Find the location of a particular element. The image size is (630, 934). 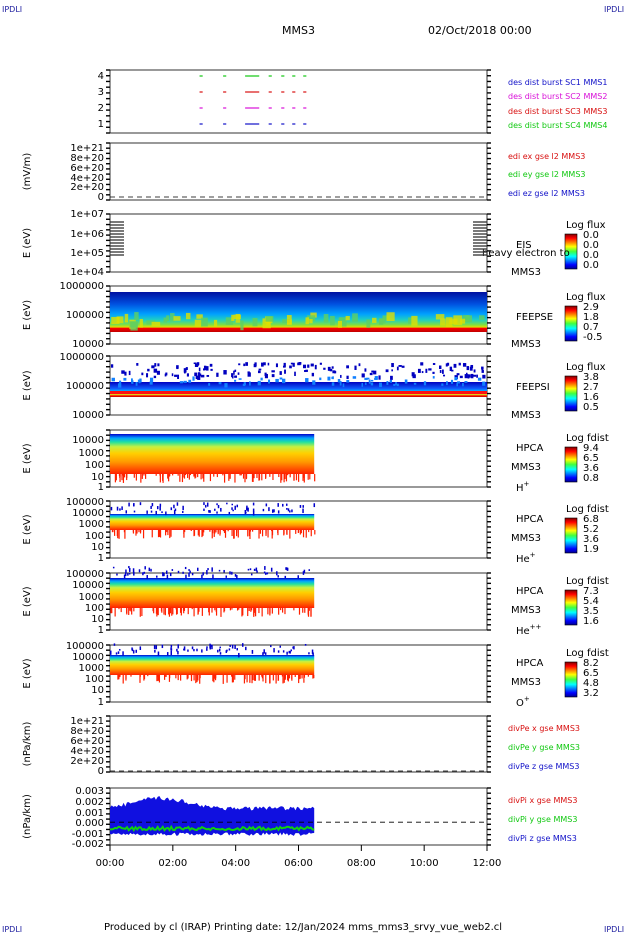

colorbar-tick: 1.8 is located at coordinates (591, 317).